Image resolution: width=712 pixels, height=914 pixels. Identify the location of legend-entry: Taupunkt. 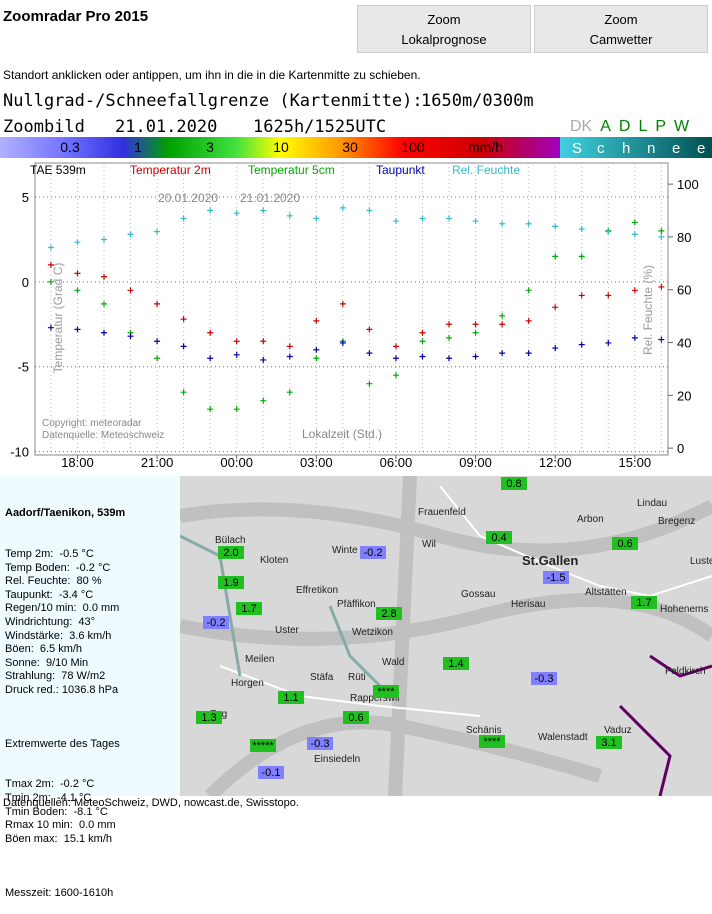
(400, 170).